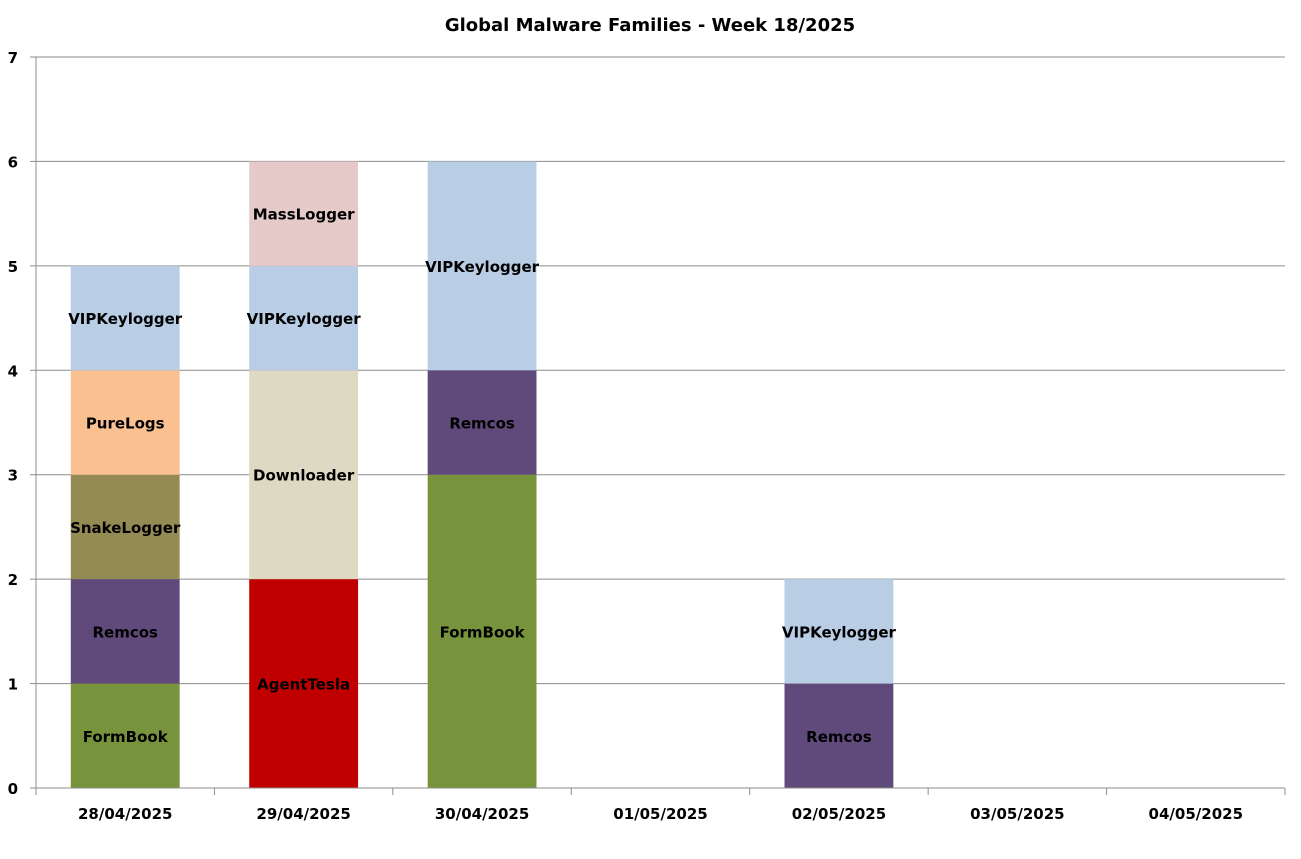 The height and width of the screenshot is (859, 1301). Describe the element at coordinates (13, 267) in the screenshot. I see `y-tick-label: 5` at that location.